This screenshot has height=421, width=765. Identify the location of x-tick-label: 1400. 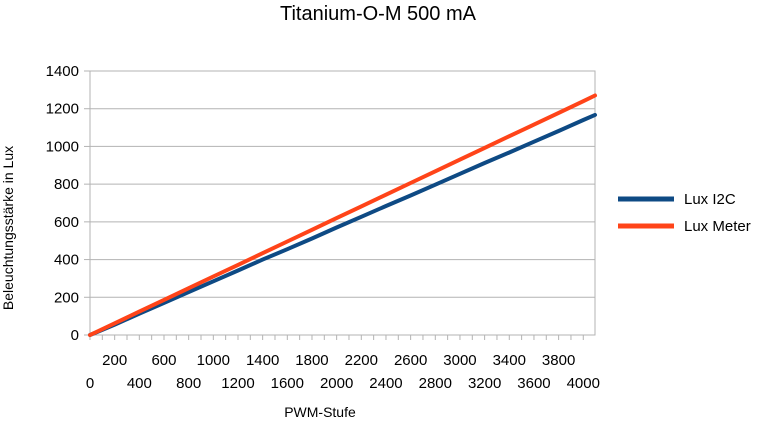
(262, 360).